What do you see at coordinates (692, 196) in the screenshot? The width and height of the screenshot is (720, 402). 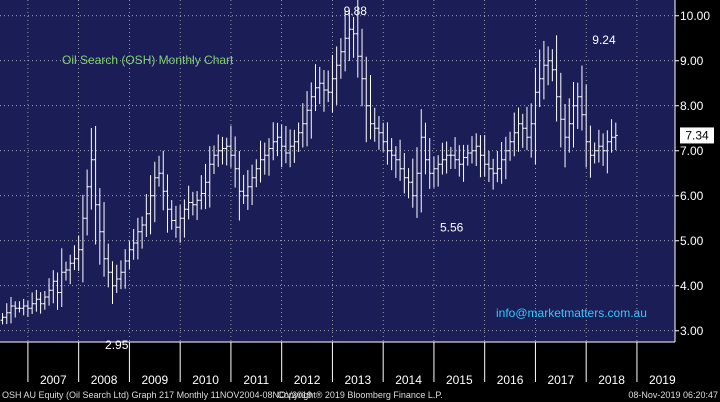 I see `y-tick-label: 6.00` at bounding box center [692, 196].